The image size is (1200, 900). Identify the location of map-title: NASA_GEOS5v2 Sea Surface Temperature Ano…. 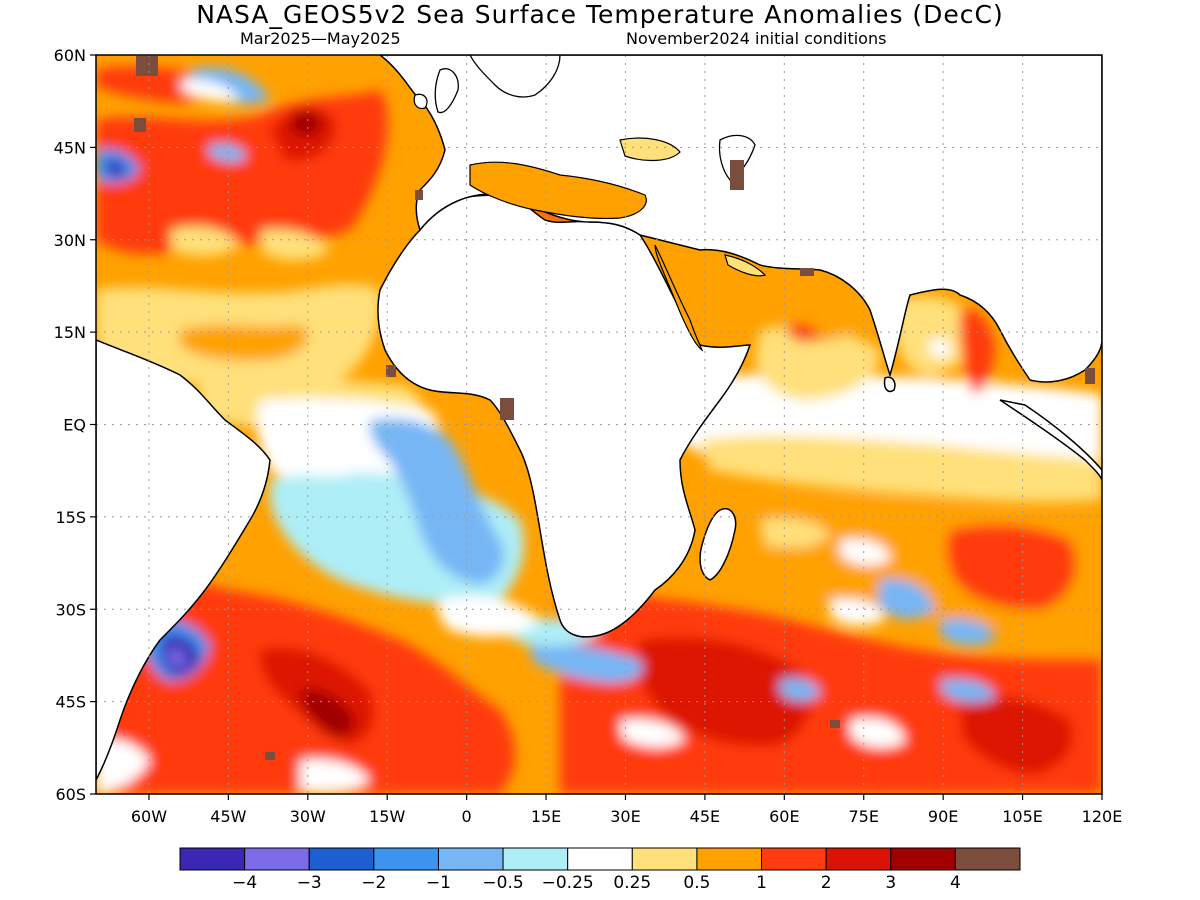
(600, 14).